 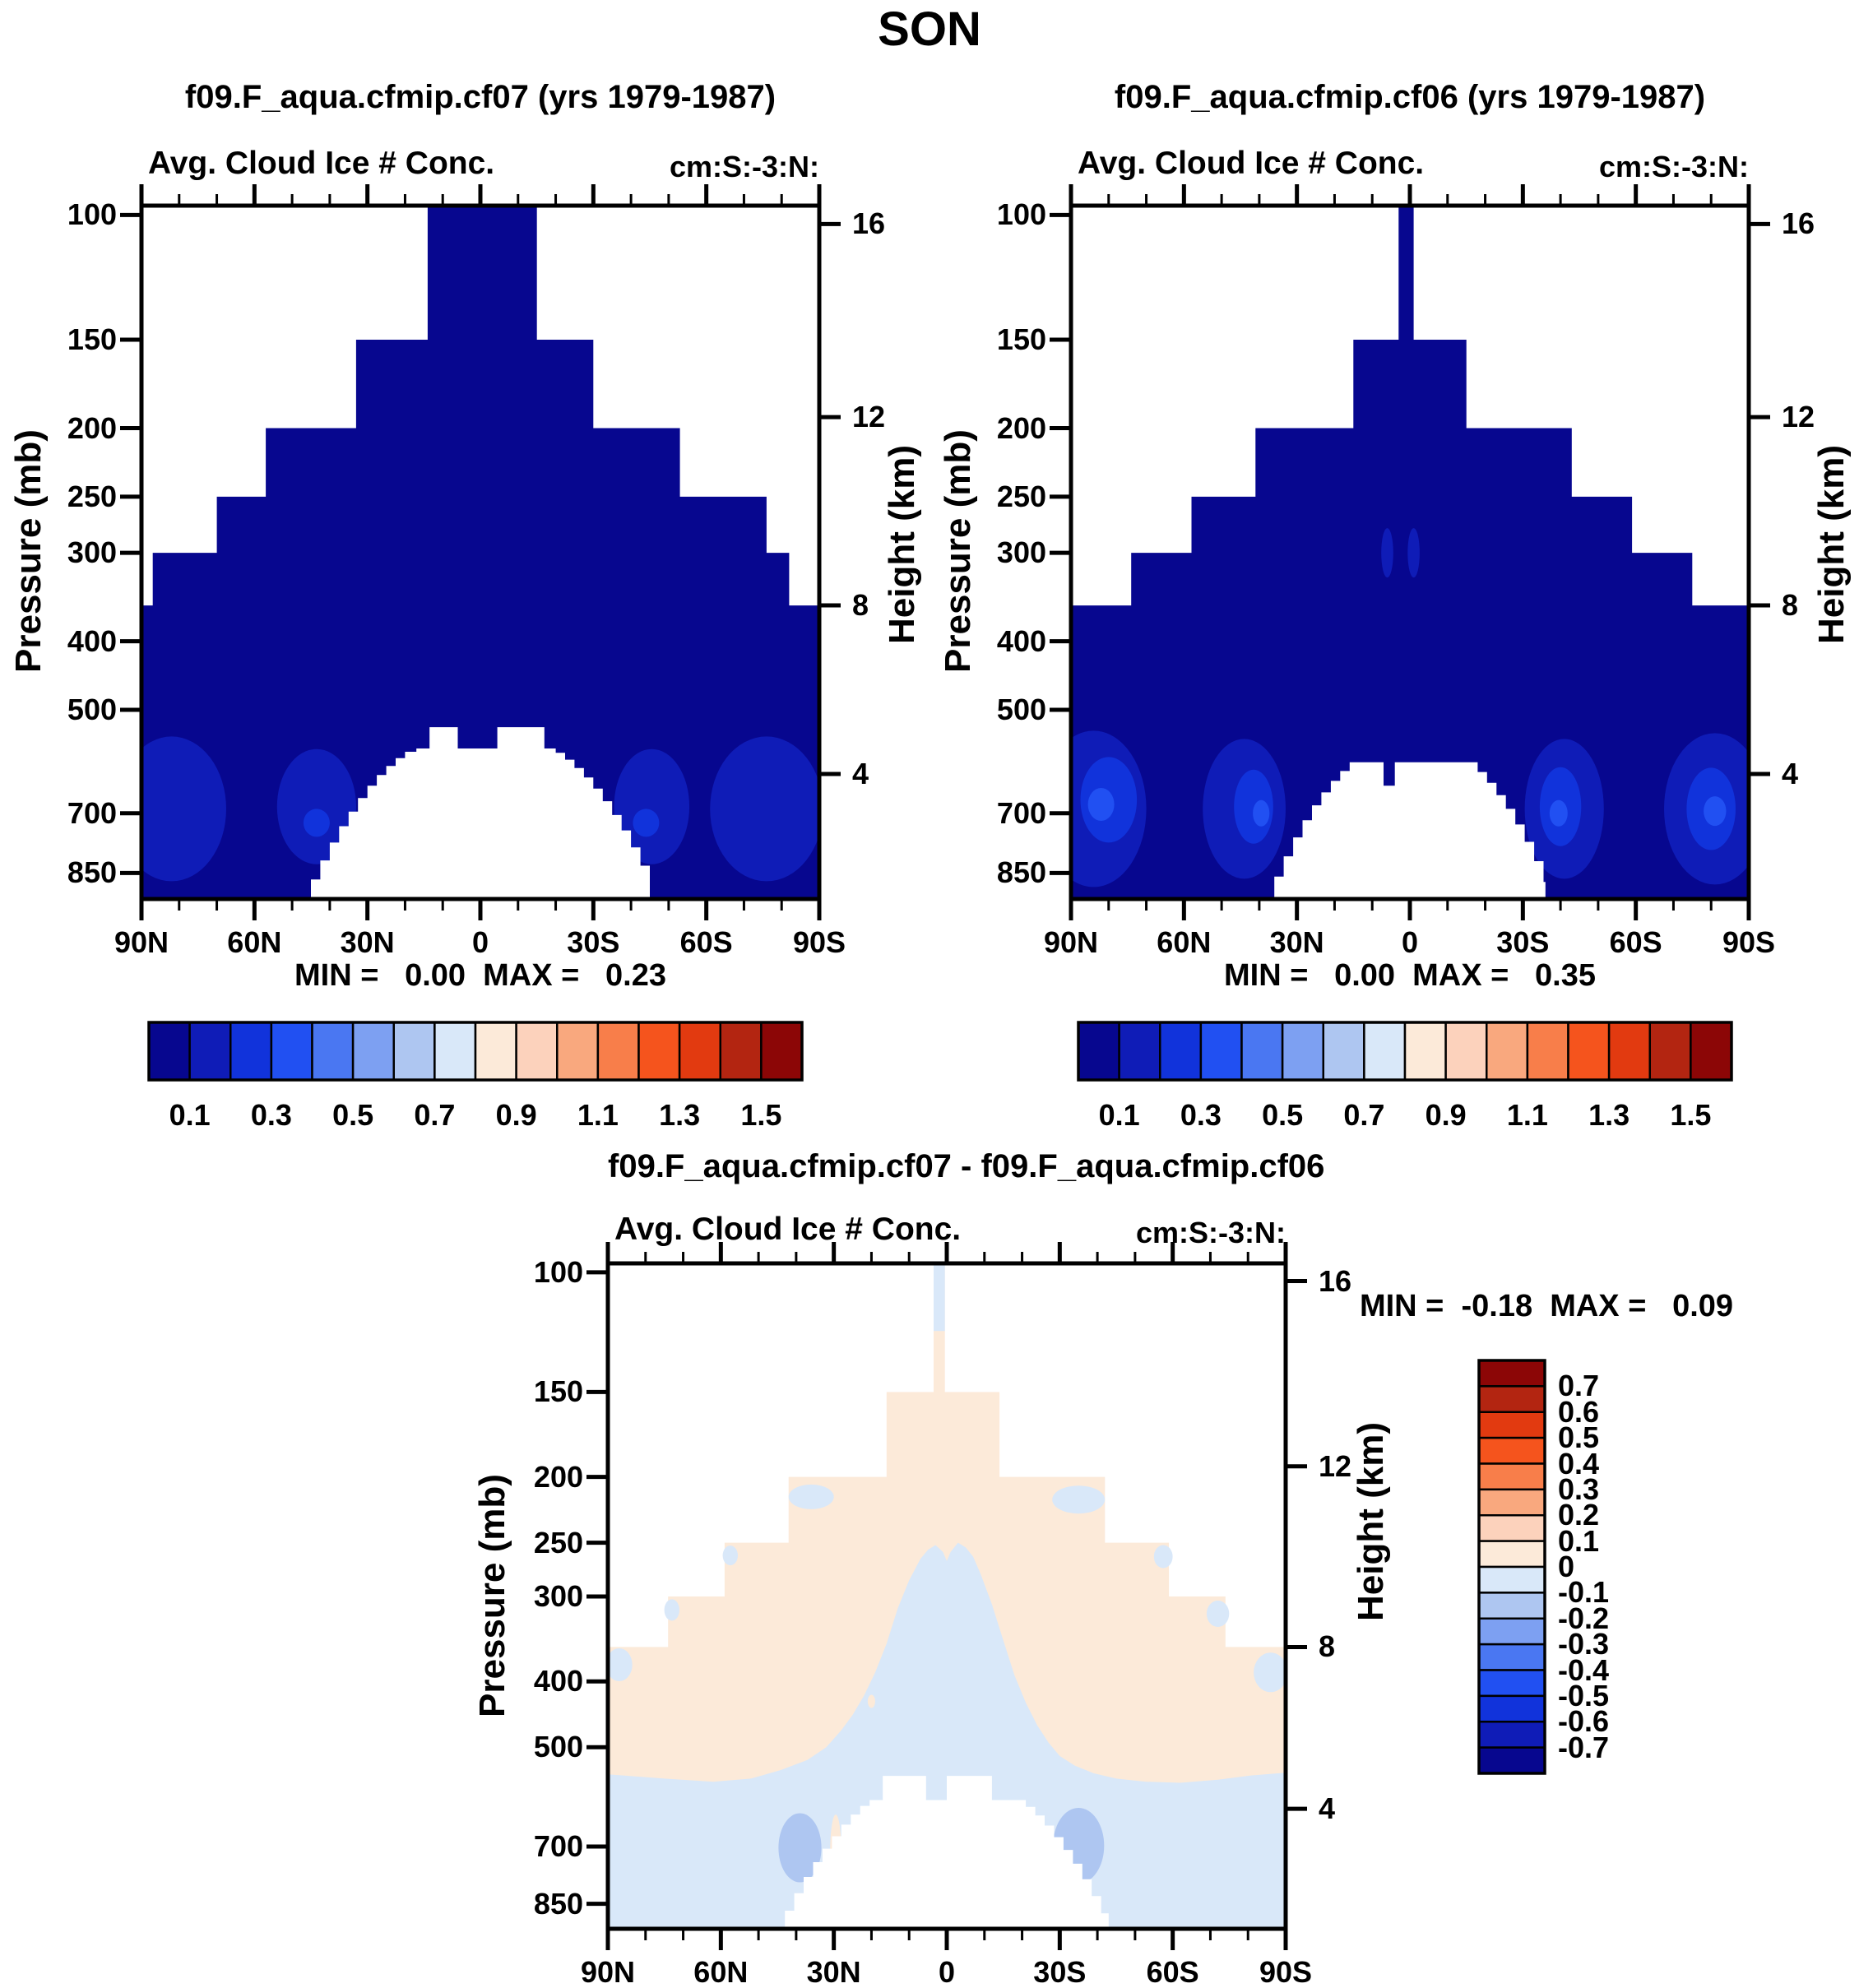 I want to click on spike-tip-negative, so click(x=939, y=1297).